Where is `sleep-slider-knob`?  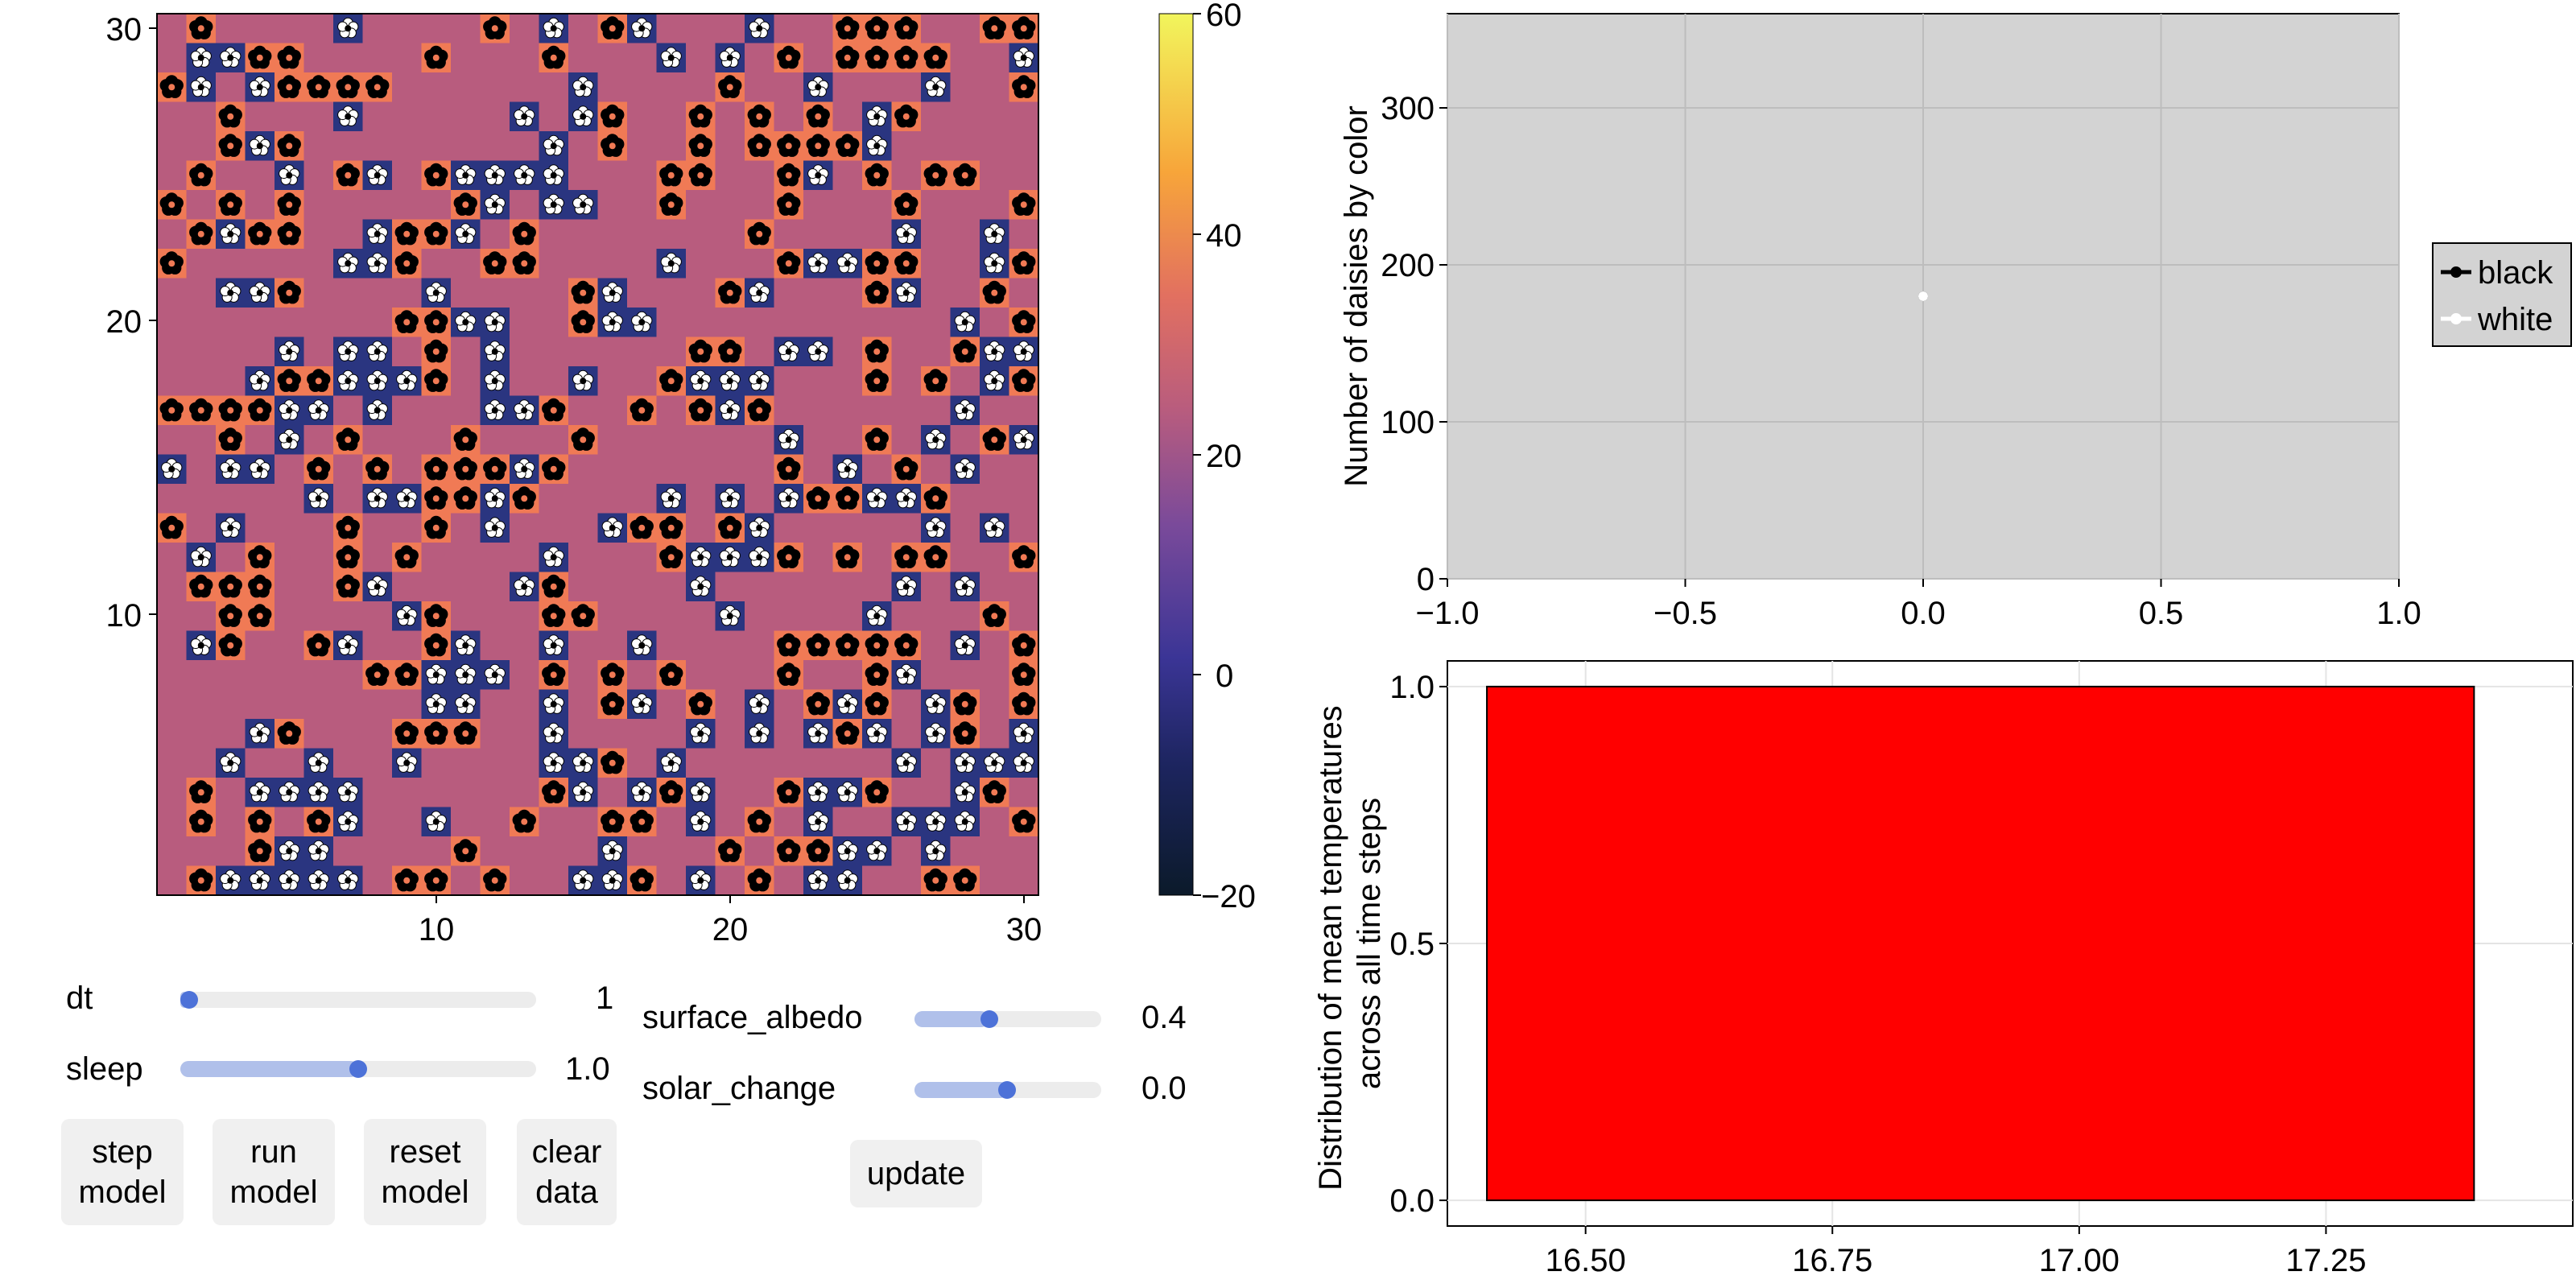 sleep-slider-knob is located at coordinates (358, 1069).